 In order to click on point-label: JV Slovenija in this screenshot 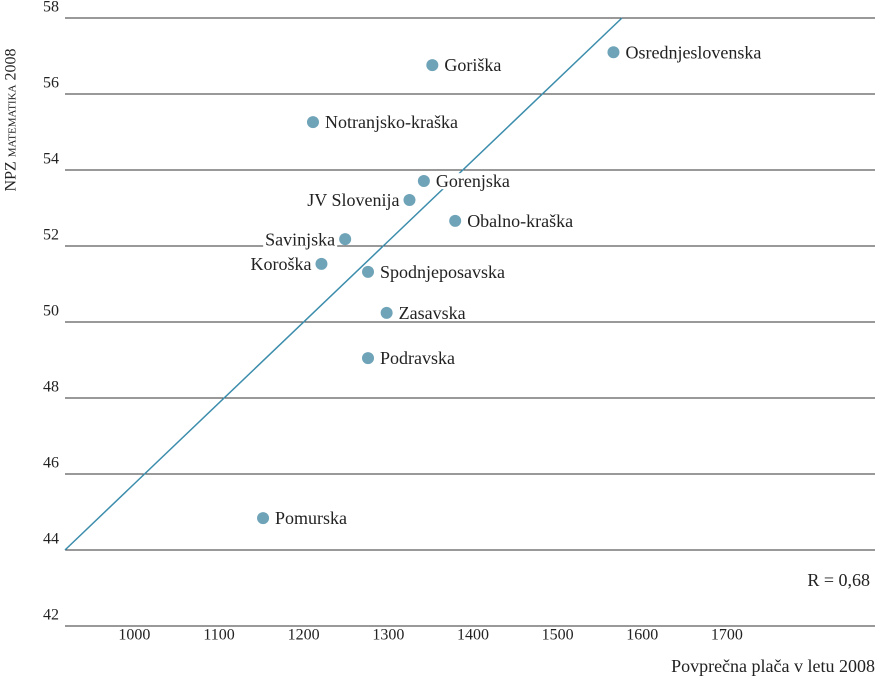, I will do `click(353, 200)`.